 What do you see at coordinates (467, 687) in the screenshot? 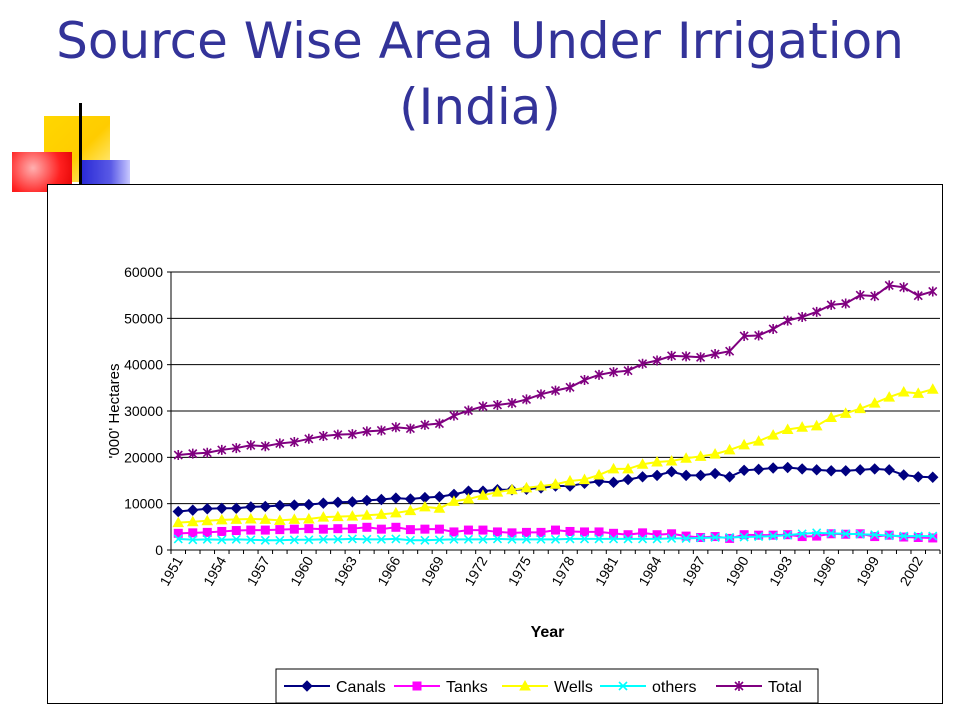
I see `legend-label-tanks: Tanks` at bounding box center [467, 687].